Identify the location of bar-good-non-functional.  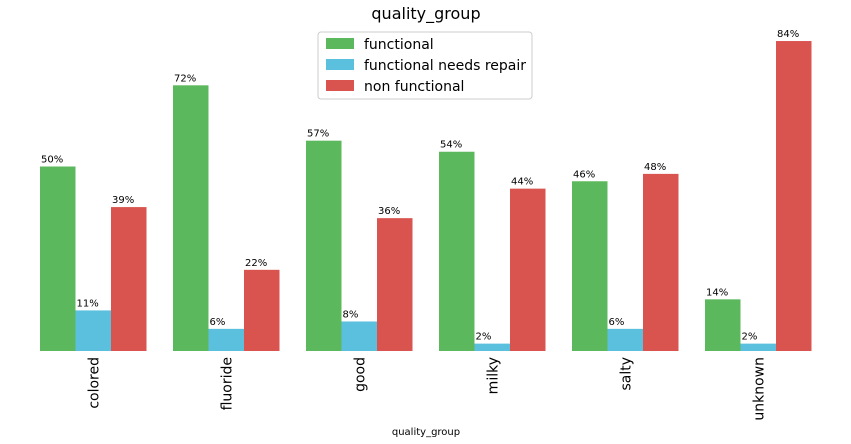
(395, 284).